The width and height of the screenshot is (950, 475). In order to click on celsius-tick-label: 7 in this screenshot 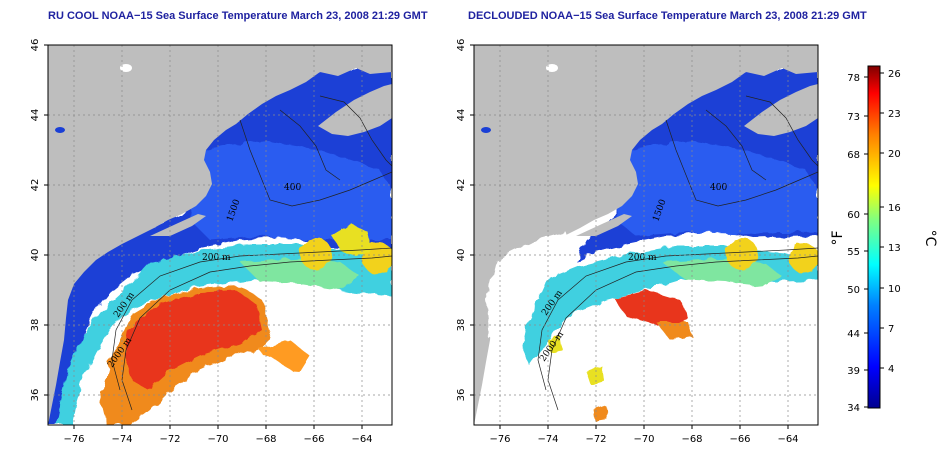, I will do `click(891, 329)`.